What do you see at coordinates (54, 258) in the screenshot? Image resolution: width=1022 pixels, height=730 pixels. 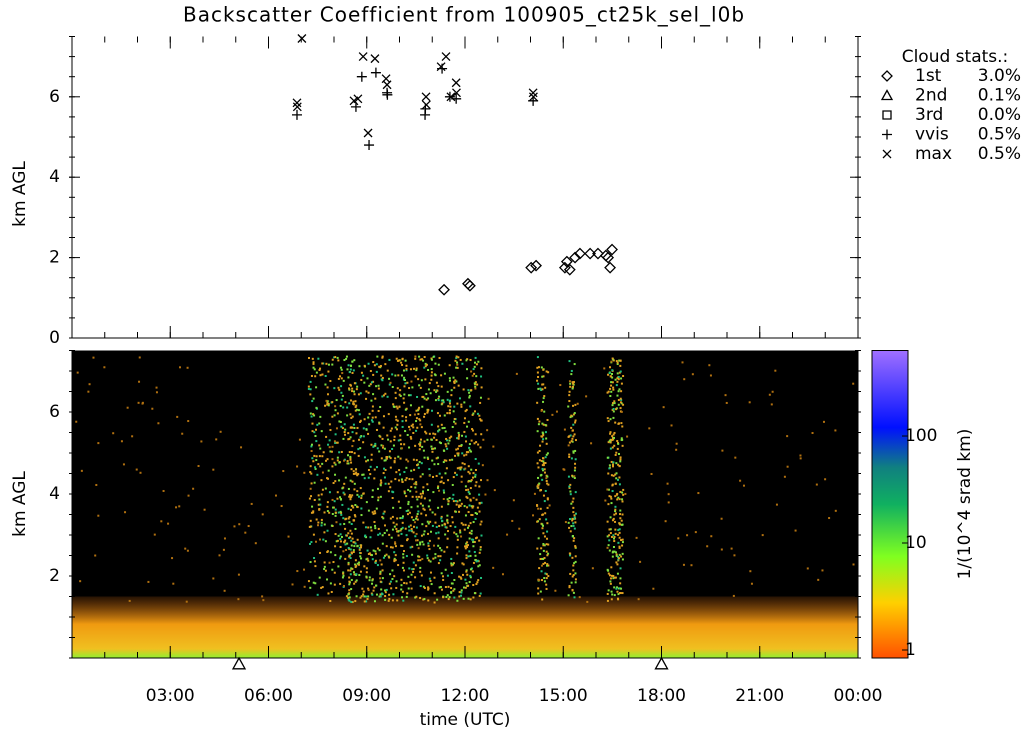 I see `y-tick-label: 2` at bounding box center [54, 258].